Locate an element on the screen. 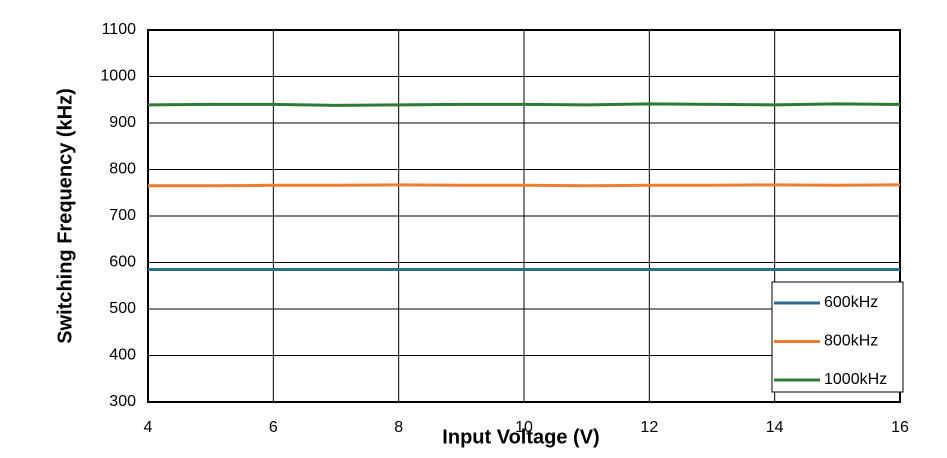  x-tick-label: 6 is located at coordinates (273, 427).